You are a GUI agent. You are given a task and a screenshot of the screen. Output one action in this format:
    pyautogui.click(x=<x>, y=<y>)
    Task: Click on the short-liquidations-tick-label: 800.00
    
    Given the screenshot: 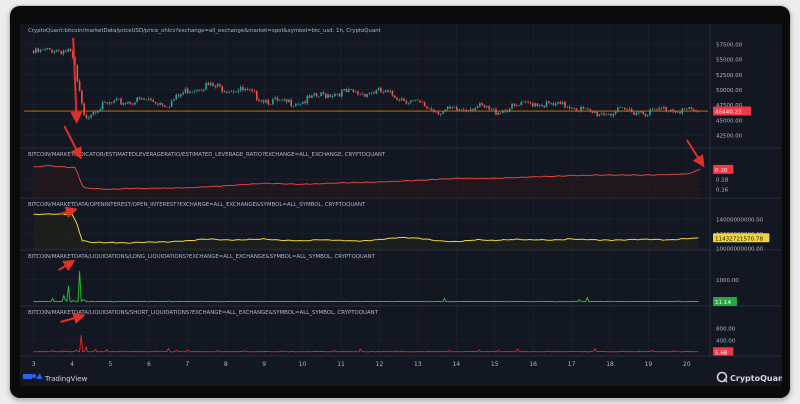 What is the action you would take?
    pyautogui.click(x=726, y=330)
    